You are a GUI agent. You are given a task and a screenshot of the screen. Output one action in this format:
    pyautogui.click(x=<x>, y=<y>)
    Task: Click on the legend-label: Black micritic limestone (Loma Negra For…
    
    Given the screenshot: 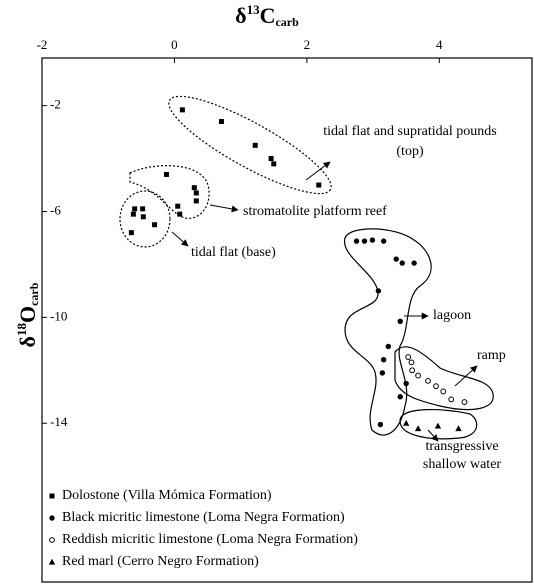 What is the action you would take?
    pyautogui.click(x=203, y=517)
    